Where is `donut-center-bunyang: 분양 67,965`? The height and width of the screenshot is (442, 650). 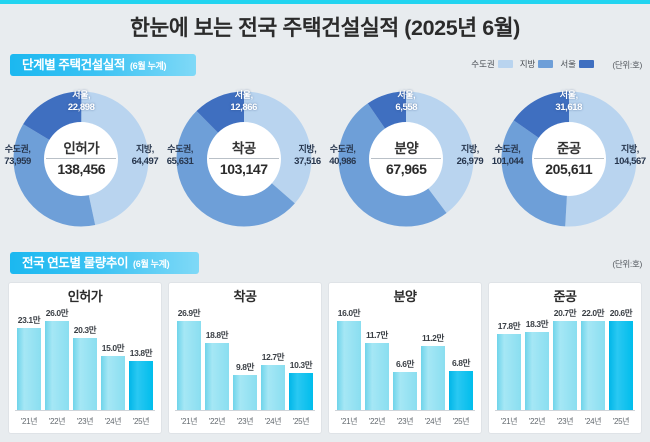 donut-center-bunyang: 분양 67,965 is located at coordinates (406, 159).